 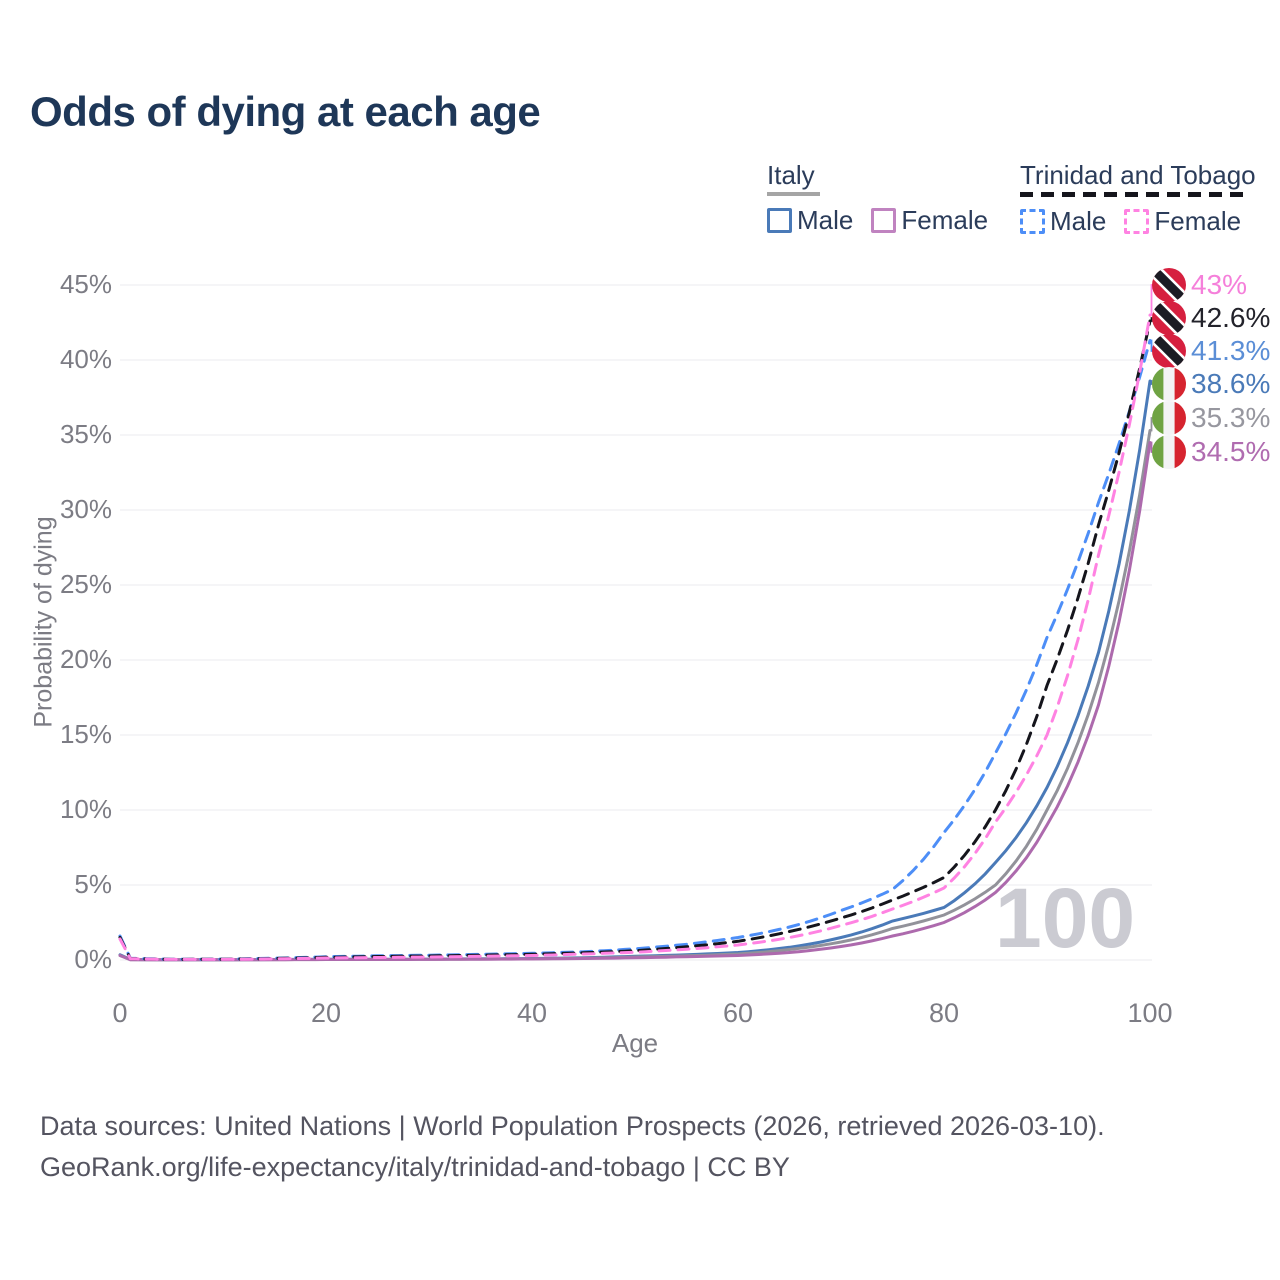 I want to click on end-label-italy-both-sexes: 35.3%, so click(x=1211, y=418).